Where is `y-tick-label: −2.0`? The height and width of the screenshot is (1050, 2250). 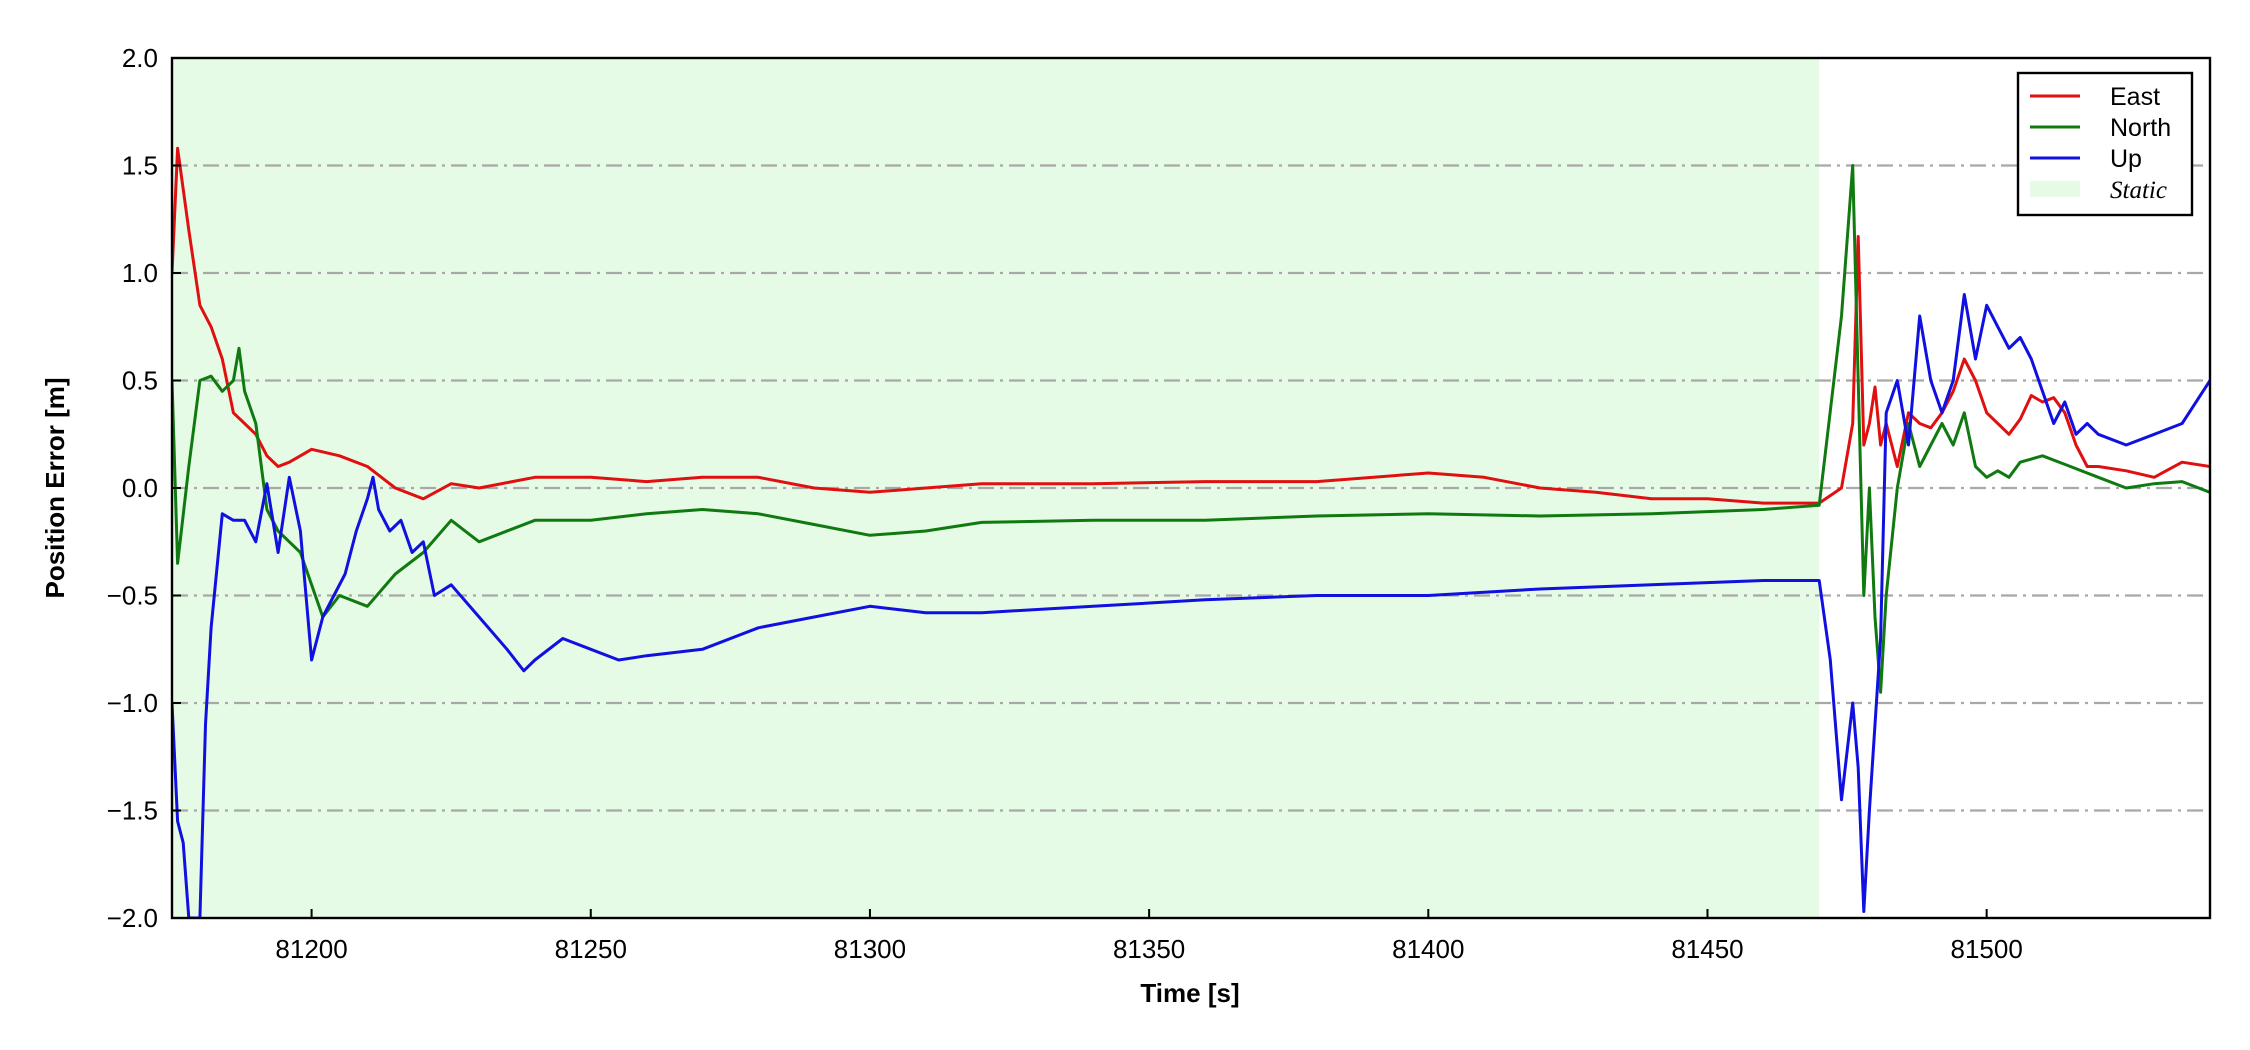 y-tick-label: −2.0 is located at coordinates (132, 918).